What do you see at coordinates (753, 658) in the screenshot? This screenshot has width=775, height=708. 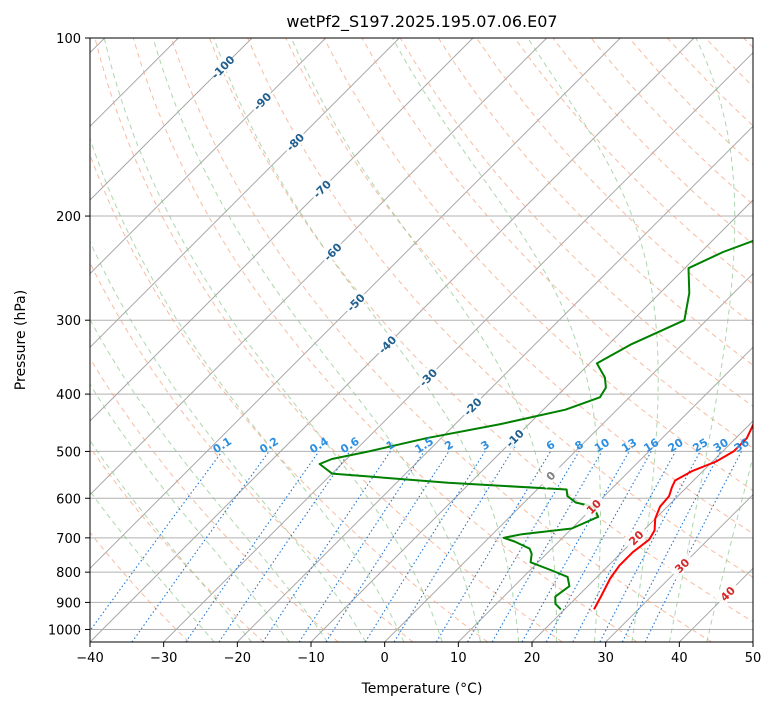 I see `x-tick-label: 50` at bounding box center [753, 658].